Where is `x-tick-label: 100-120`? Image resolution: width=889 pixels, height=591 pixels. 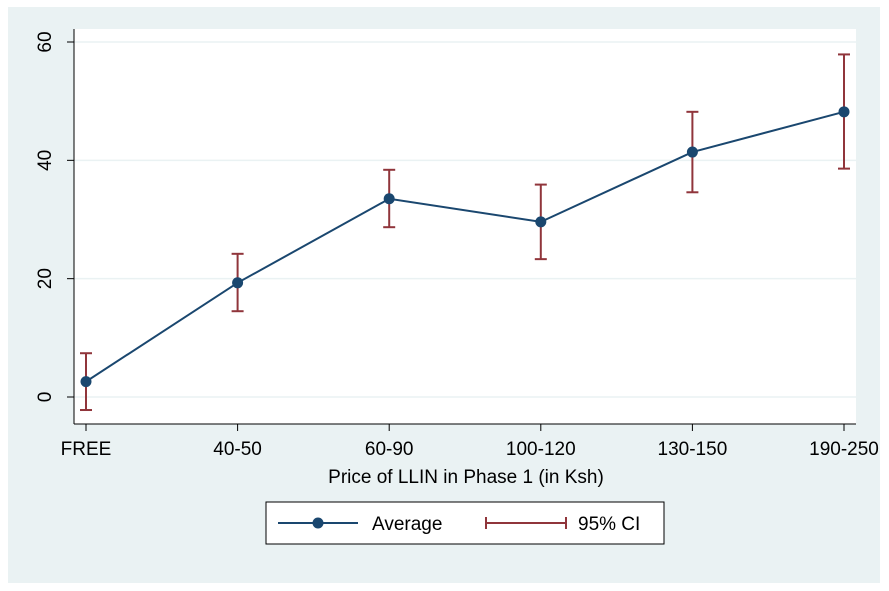 x-tick-label: 100-120 is located at coordinates (541, 449).